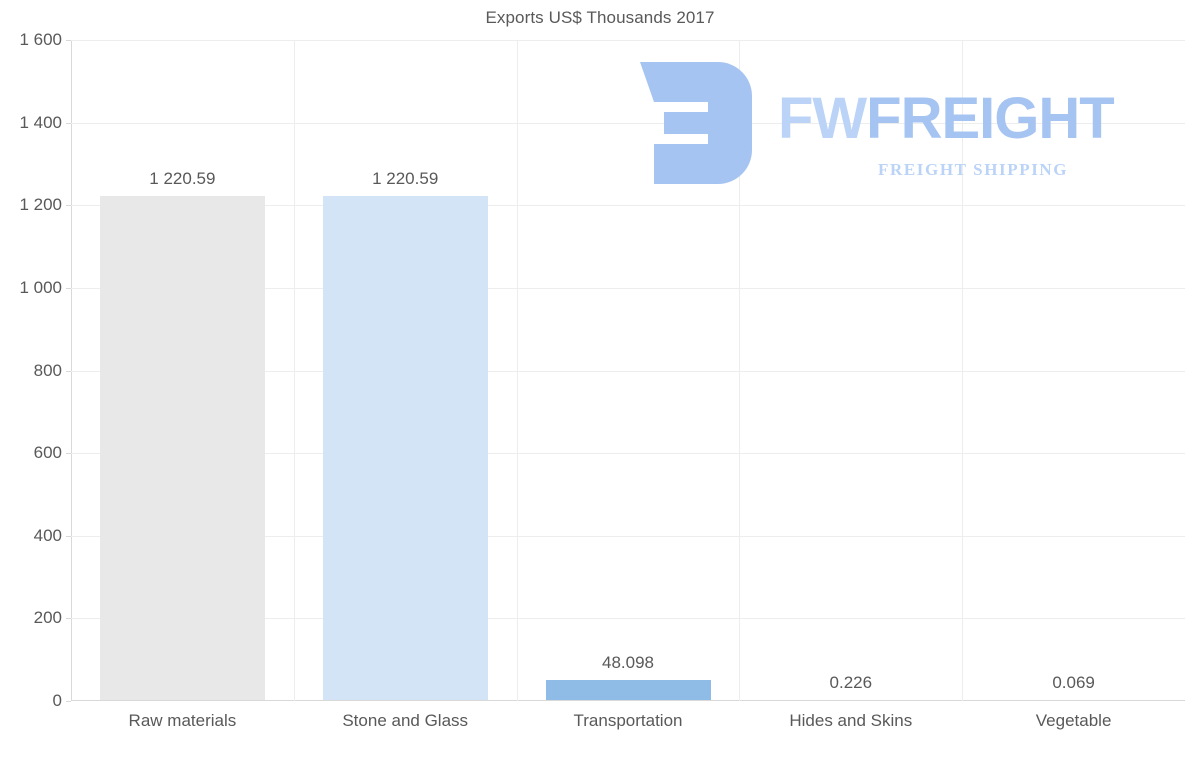 The image size is (1200, 763). What do you see at coordinates (628, 720) in the screenshot?
I see `x-axis-category-label: Transportation` at bounding box center [628, 720].